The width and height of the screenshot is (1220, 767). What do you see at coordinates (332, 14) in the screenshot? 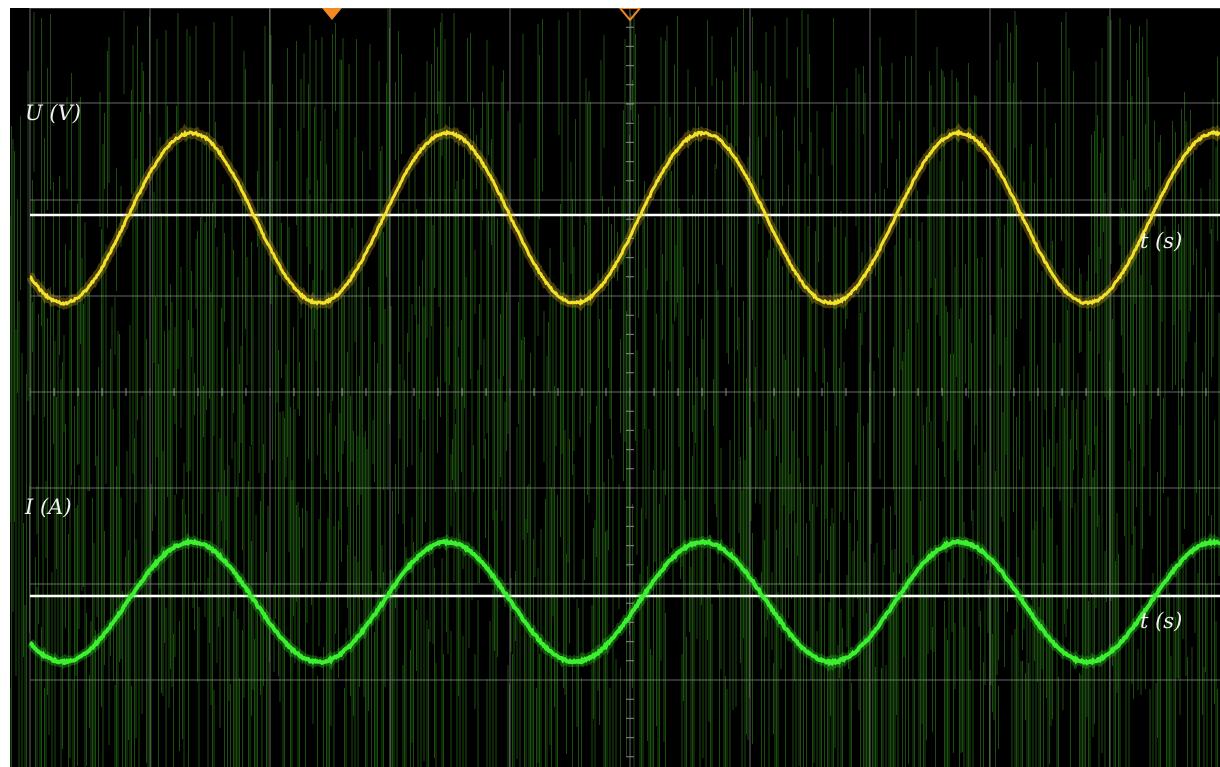
I see `trigger-marker` at bounding box center [332, 14].